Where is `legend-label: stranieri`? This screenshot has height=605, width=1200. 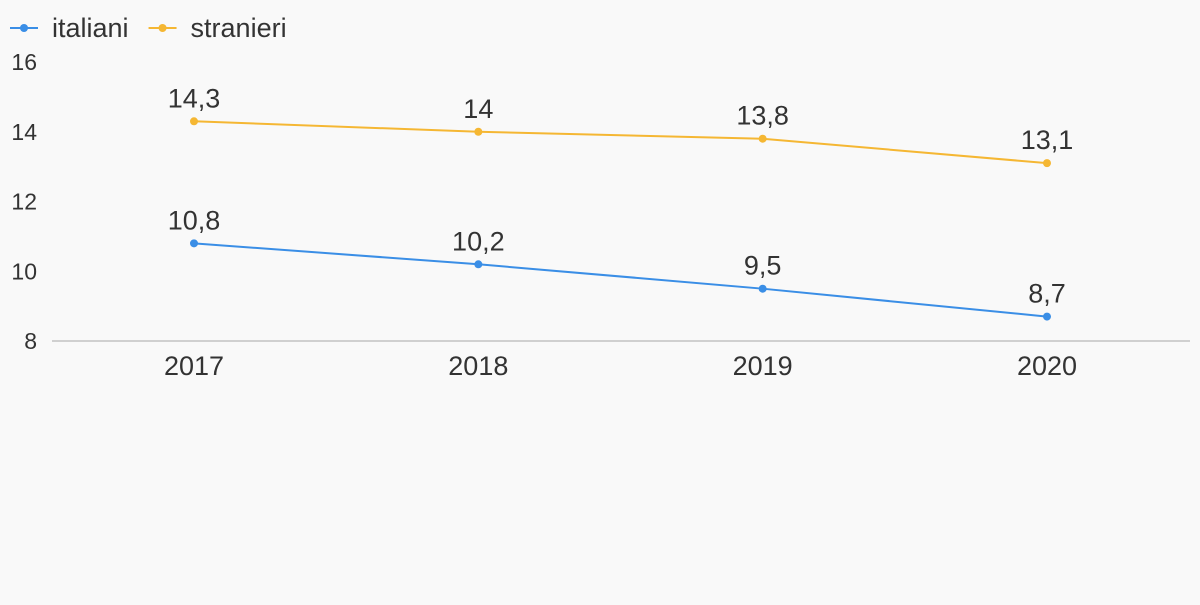 legend-label: stranieri is located at coordinates (239, 28).